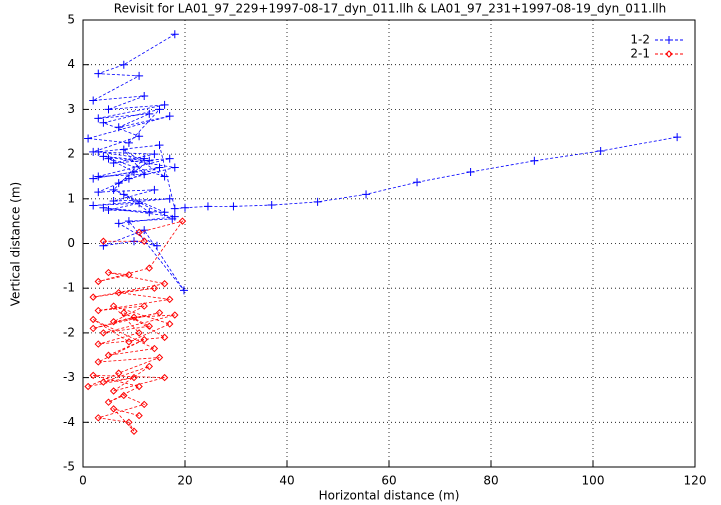  What do you see at coordinates (83, 481) in the screenshot?
I see `x-tick-label: 0` at bounding box center [83, 481].